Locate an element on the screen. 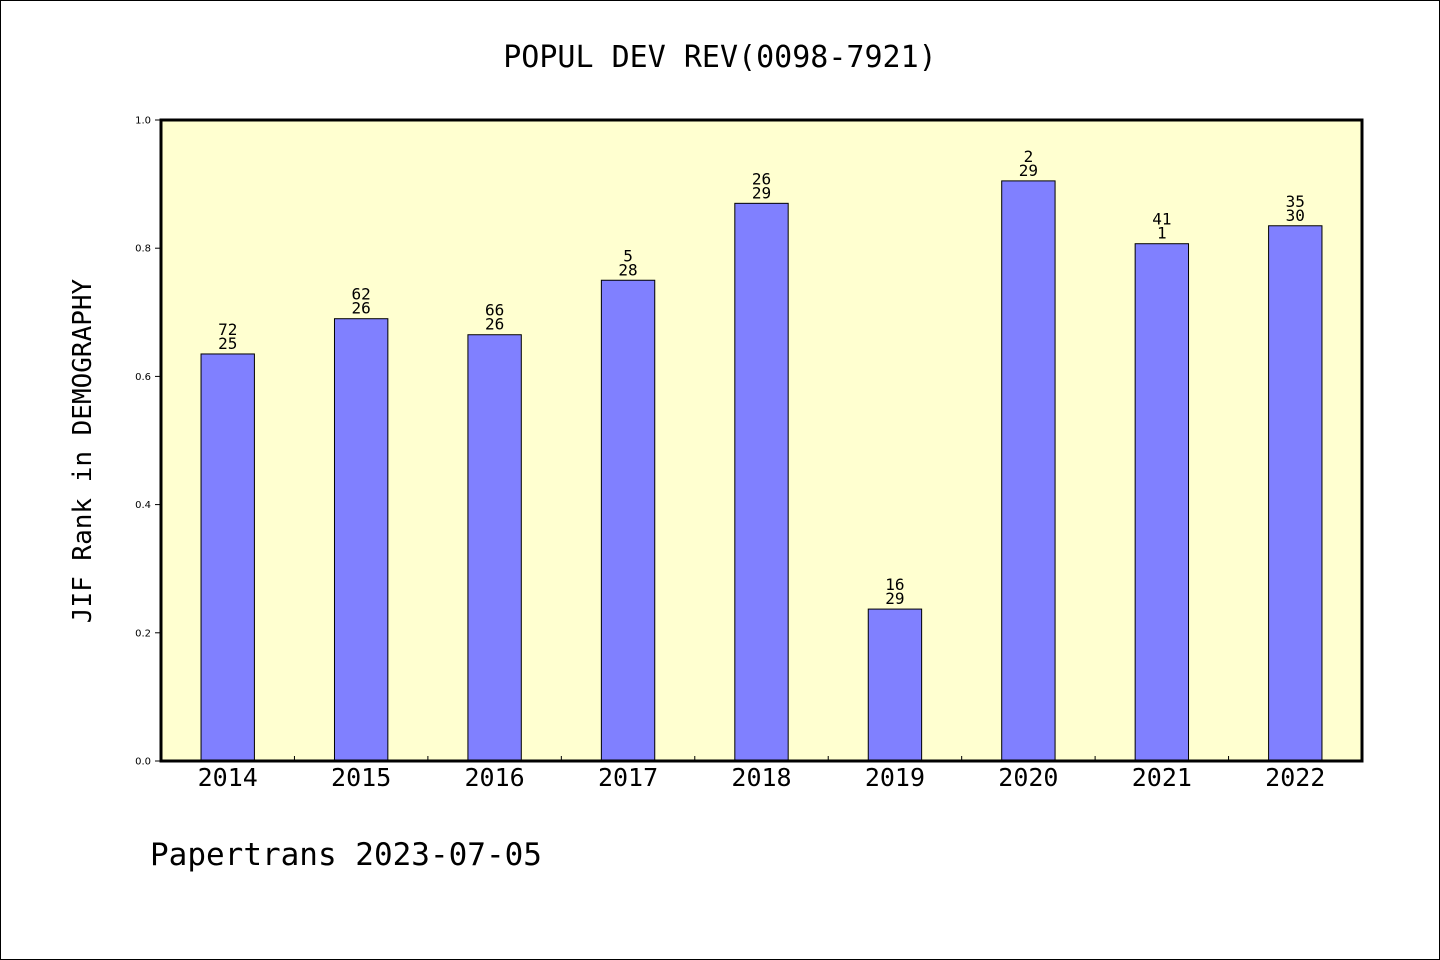  x-tick-label: 2022 is located at coordinates (1295, 777).